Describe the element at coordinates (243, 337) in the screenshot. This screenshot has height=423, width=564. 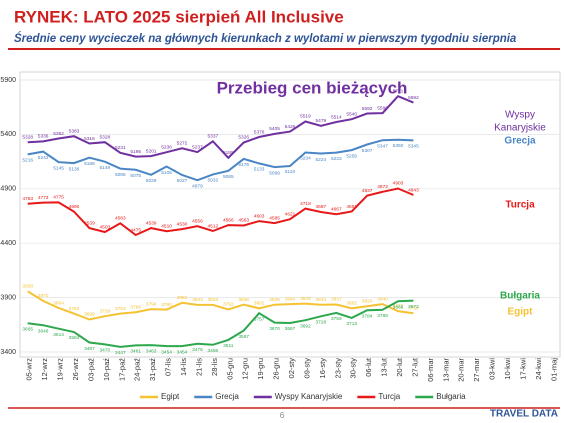
I see `data-label: 3597` at that location.